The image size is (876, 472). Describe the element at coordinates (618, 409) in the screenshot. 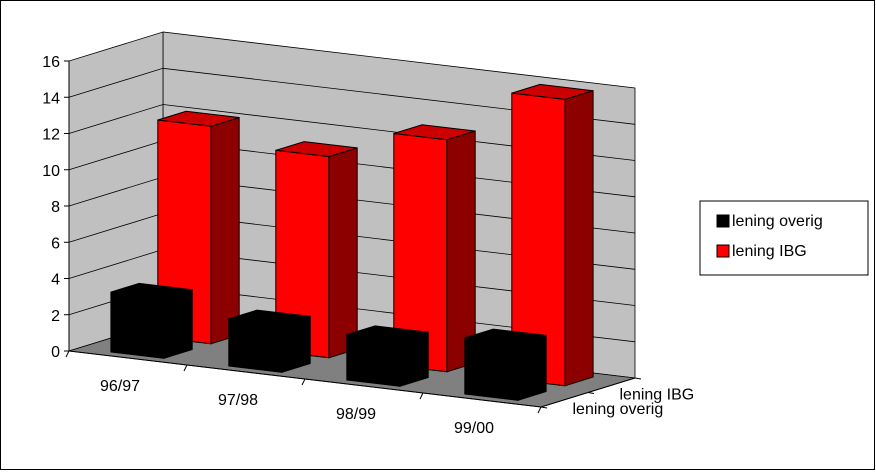

I see `depth-label: lening overig` at that location.